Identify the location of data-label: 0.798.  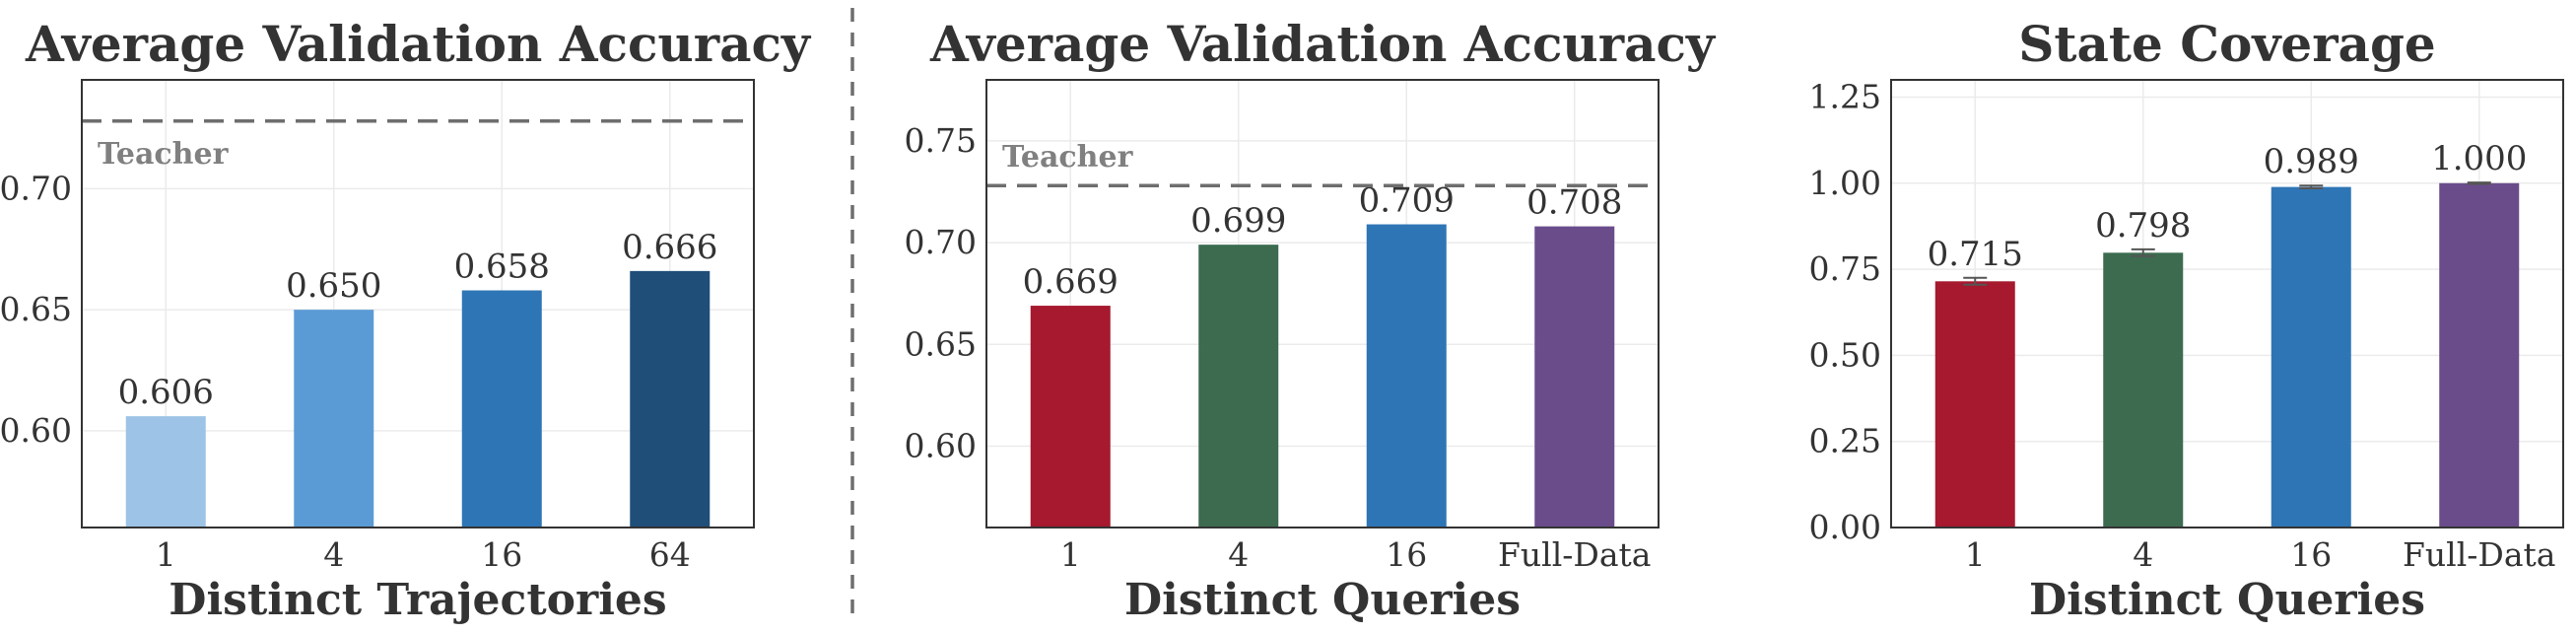
(2143, 226).